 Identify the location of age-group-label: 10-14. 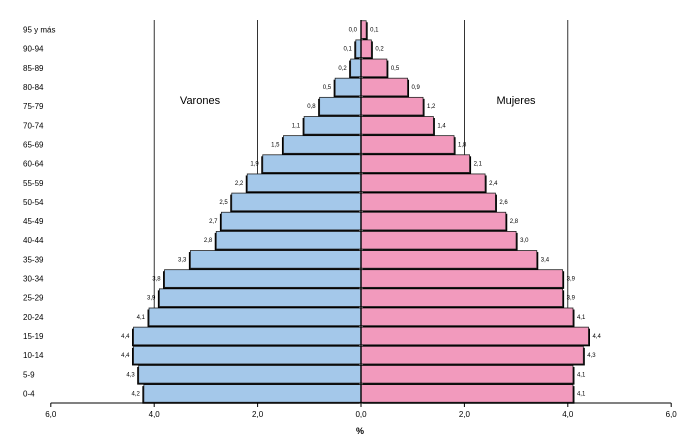
(33, 355).